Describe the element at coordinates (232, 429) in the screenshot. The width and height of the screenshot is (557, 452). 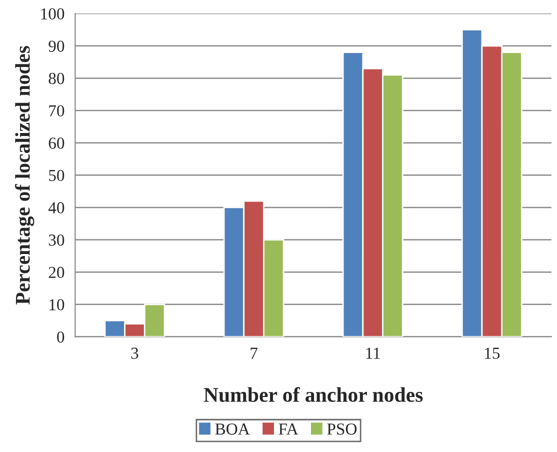
I see `legend-label: BOA` at that location.